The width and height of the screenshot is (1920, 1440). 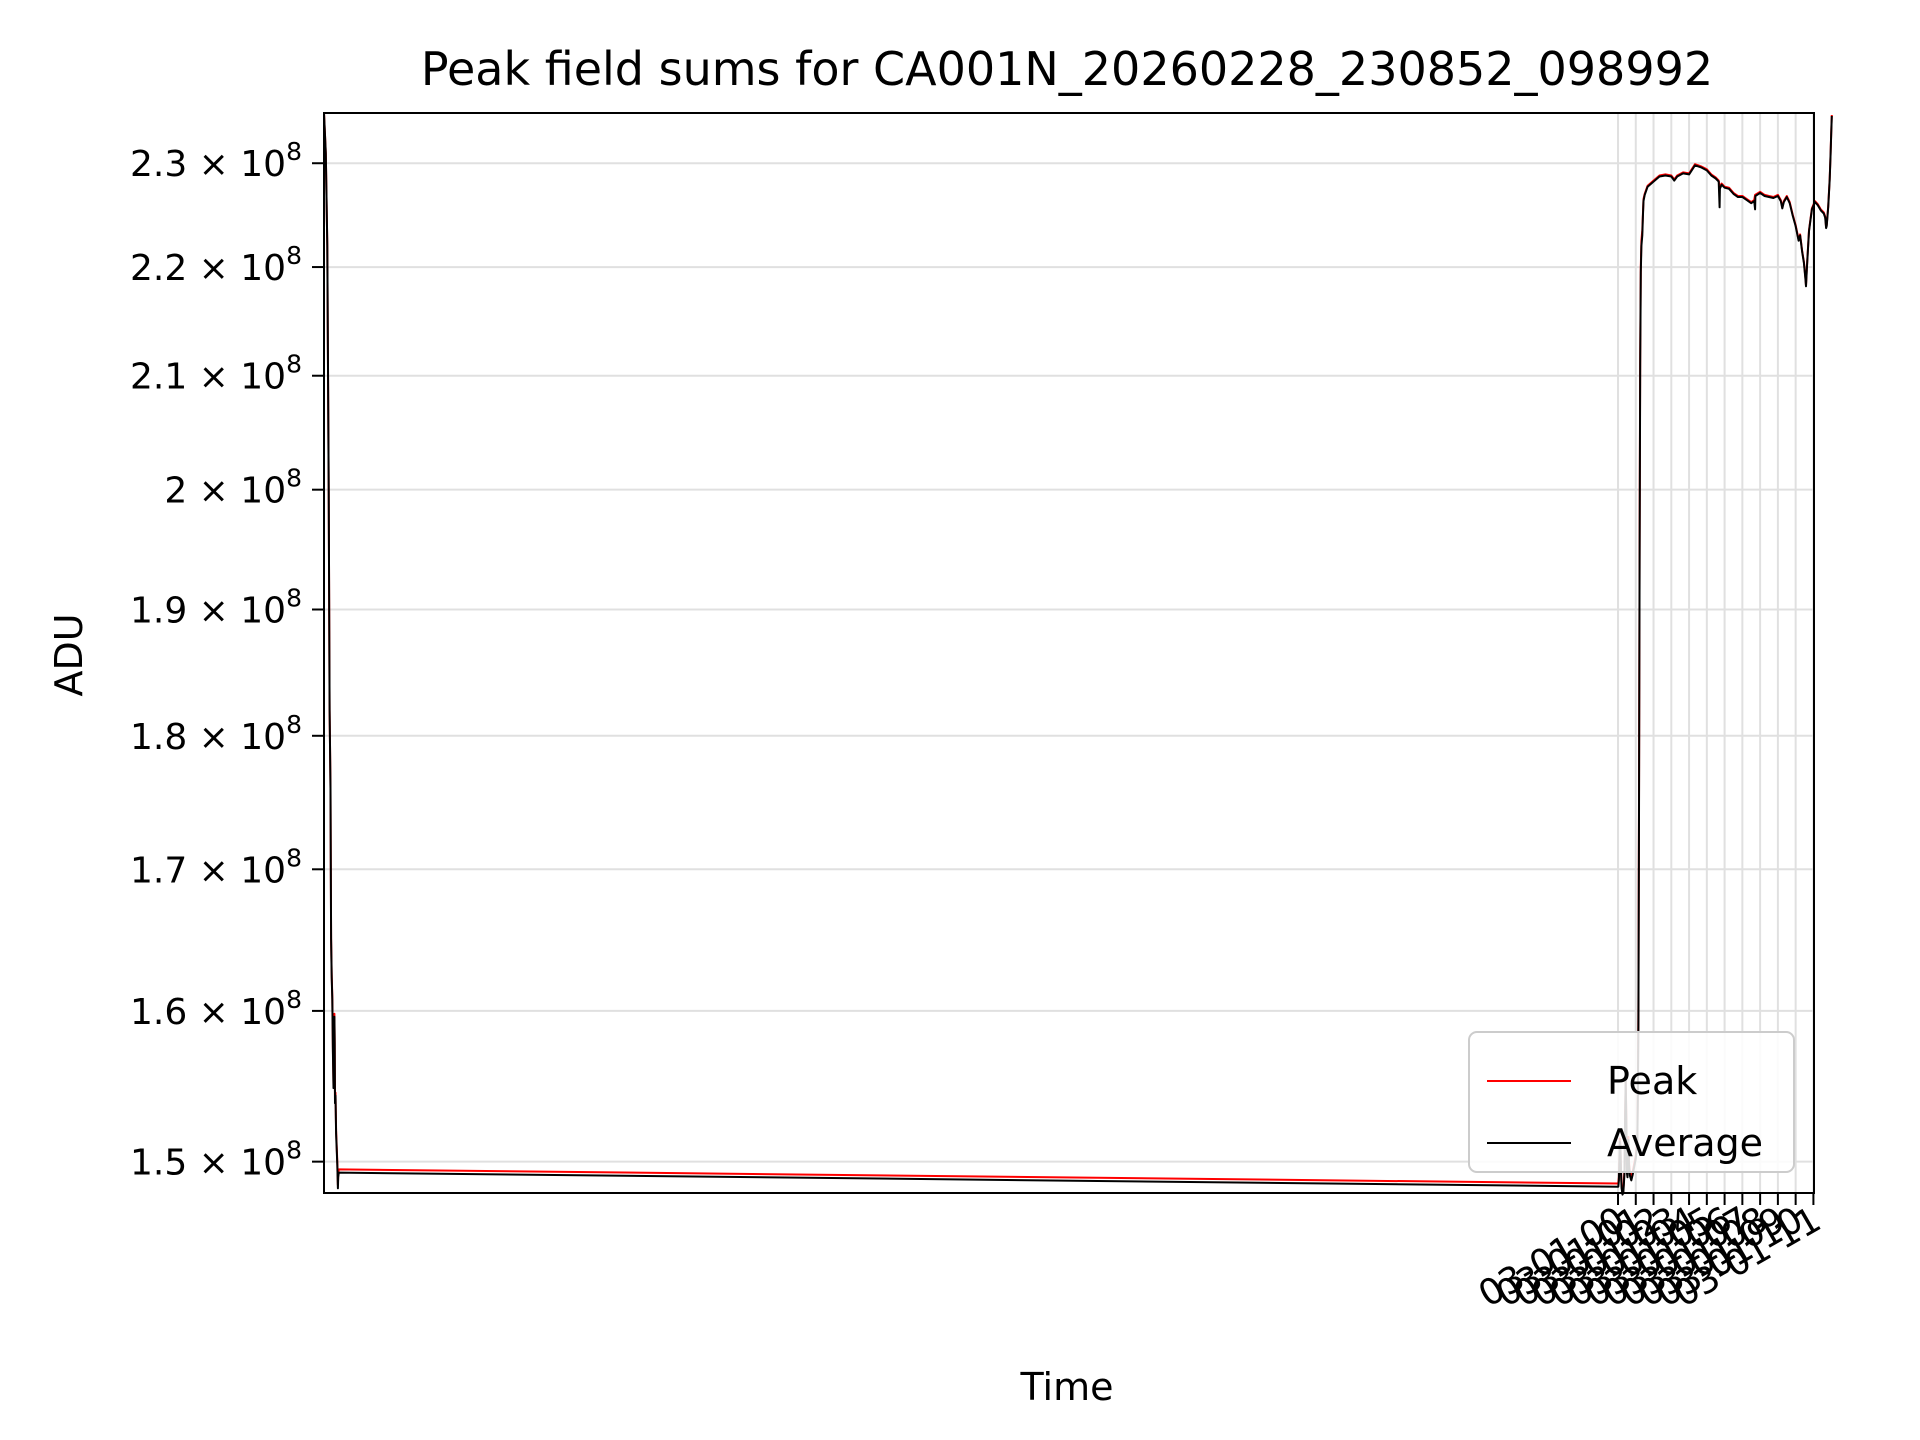 I want to click on y-tick-label: 2 × 108, so click(x=233, y=488).